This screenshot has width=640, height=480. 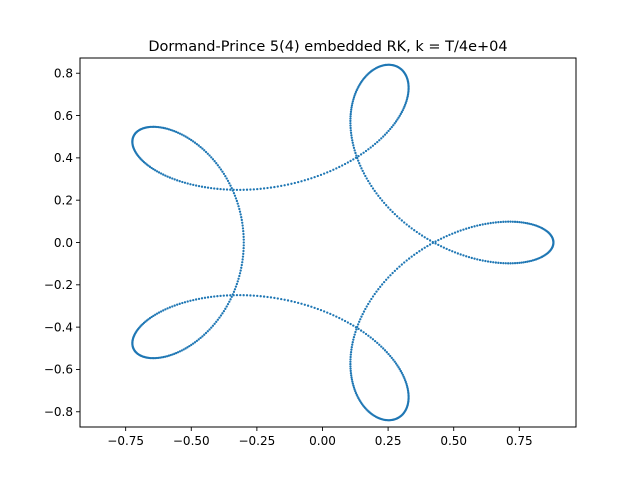 I want to click on y-tick-label: 0.2, so click(x=63, y=200).